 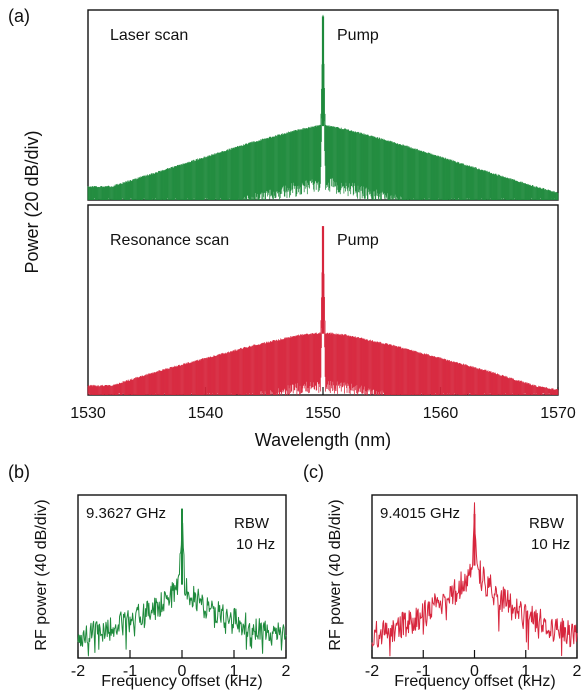 I want to click on panel-a-label-0: 1530, so click(x=88, y=413).